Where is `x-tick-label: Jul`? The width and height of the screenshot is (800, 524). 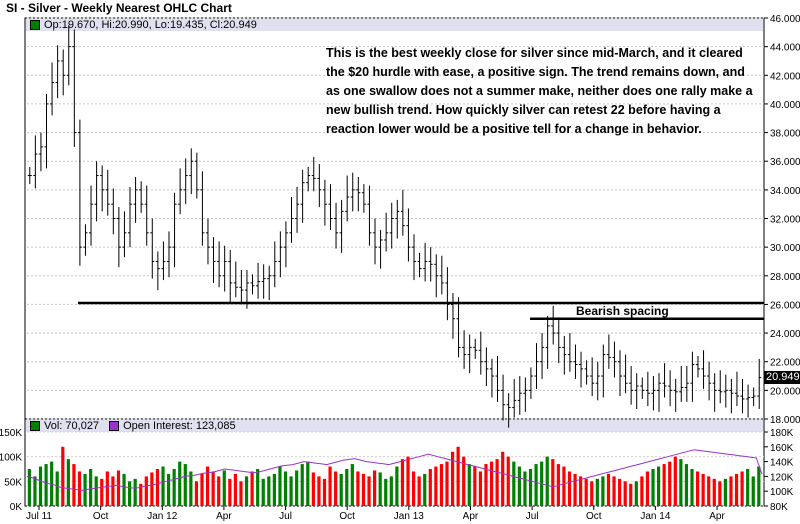
x-tick-label: Jul is located at coordinates (532, 516).